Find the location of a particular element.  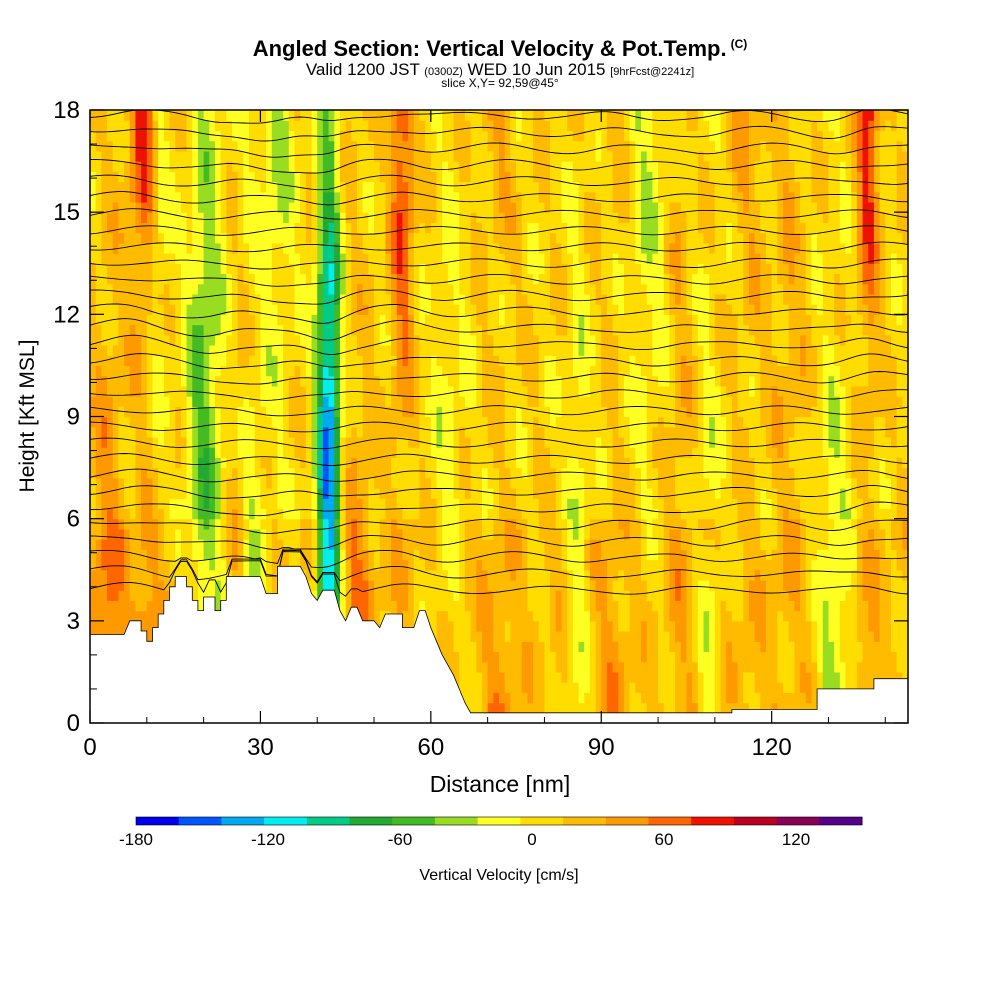

x-tick-label: 30 is located at coordinates (260, 747).